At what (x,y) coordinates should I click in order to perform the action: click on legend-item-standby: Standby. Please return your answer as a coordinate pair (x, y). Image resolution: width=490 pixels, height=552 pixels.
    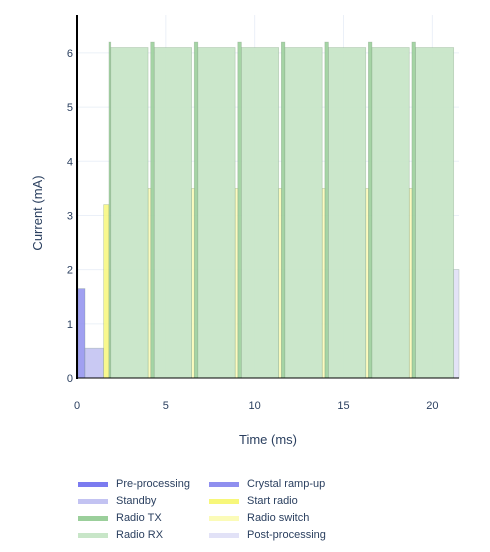
    Looking at the image, I should click on (117, 501).